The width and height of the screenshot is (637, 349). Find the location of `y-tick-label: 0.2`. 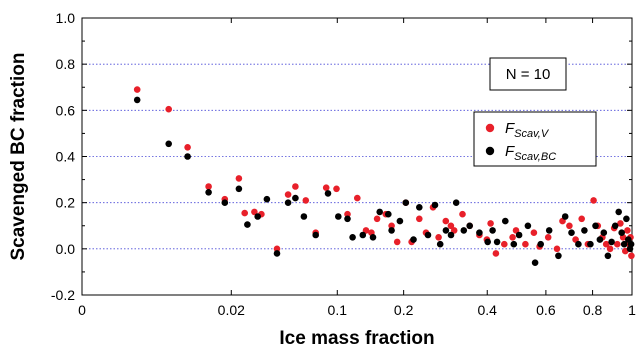

y-tick-label: 0.2 is located at coordinates (66, 203).